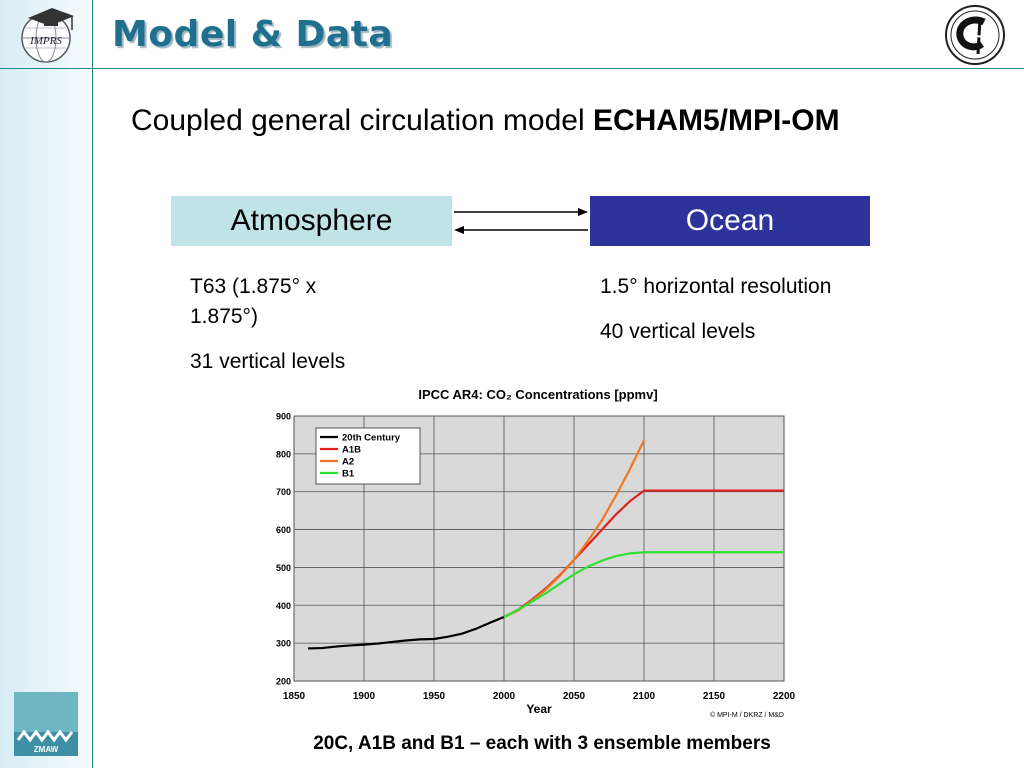 The height and width of the screenshot is (768, 1024). Describe the element at coordinates (521, 221) in the screenshot. I see `coupling-arrows-icon` at that location.